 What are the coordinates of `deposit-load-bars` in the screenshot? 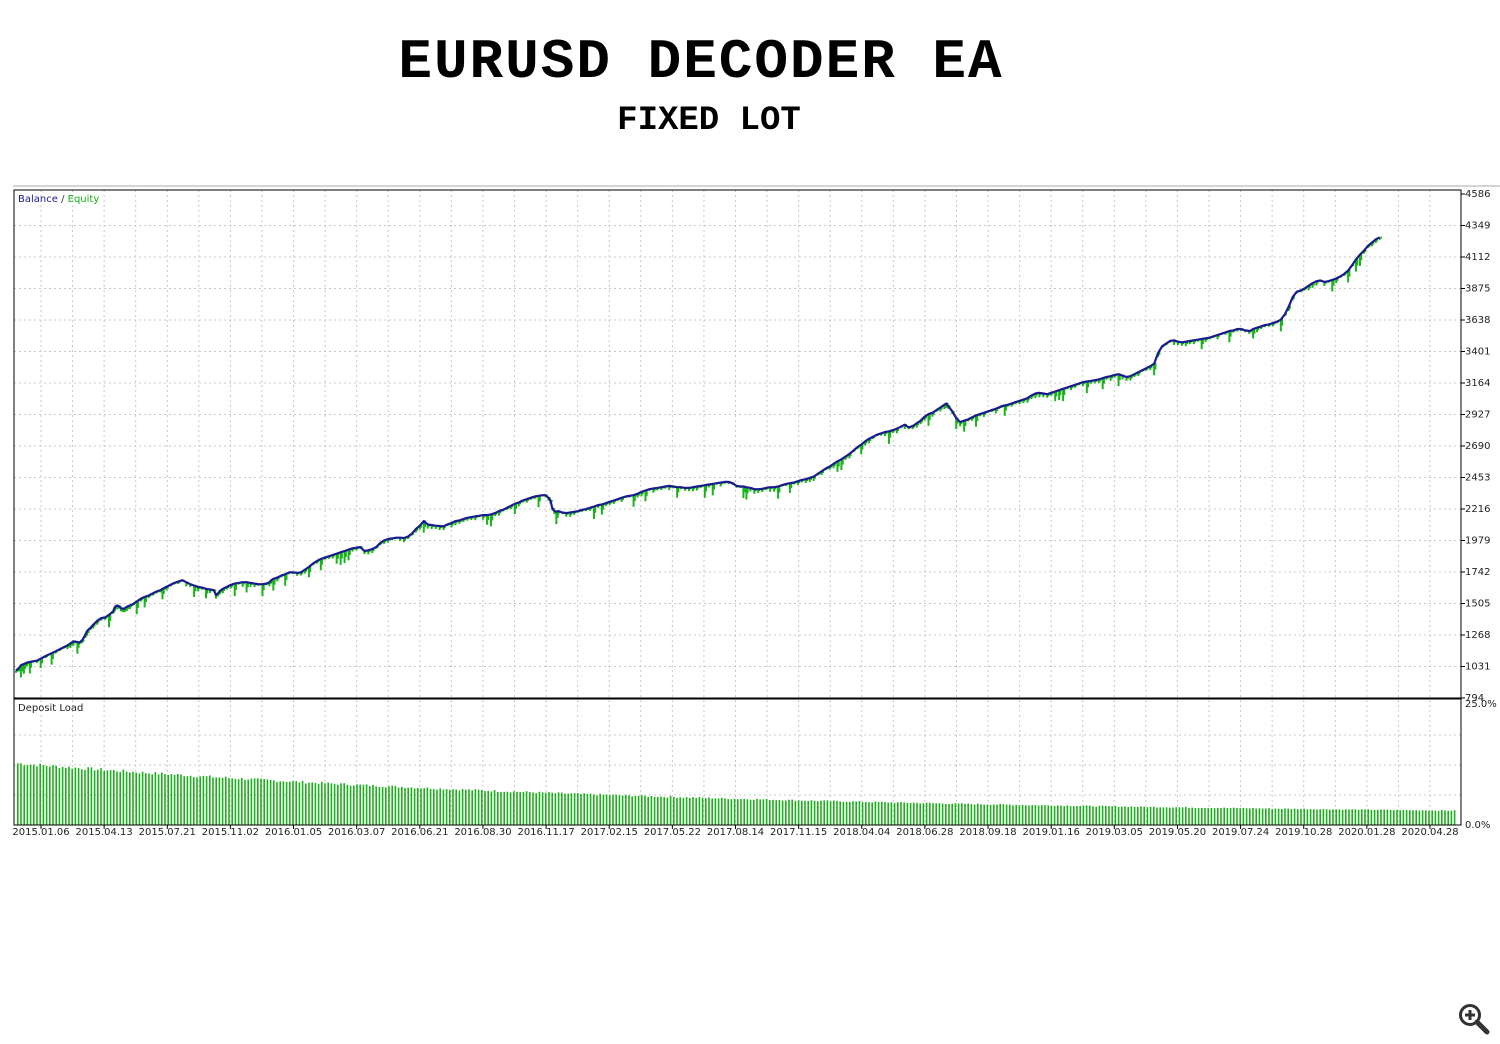 It's located at (736, 794).